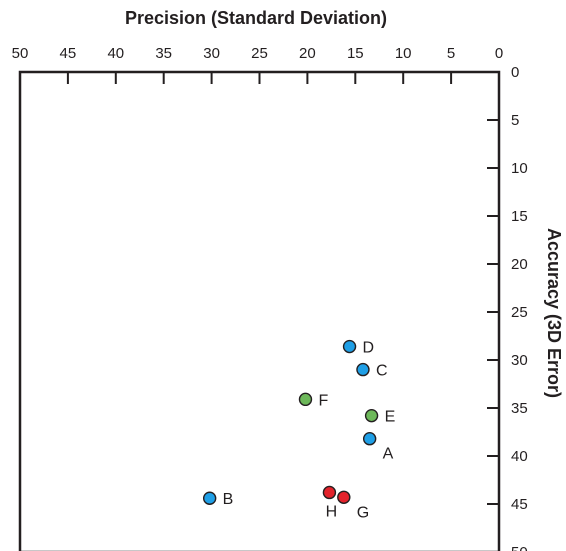 The width and height of the screenshot is (566, 551). What do you see at coordinates (519, 168) in the screenshot?
I see `y-tick-label: 10` at bounding box center [519, 168].